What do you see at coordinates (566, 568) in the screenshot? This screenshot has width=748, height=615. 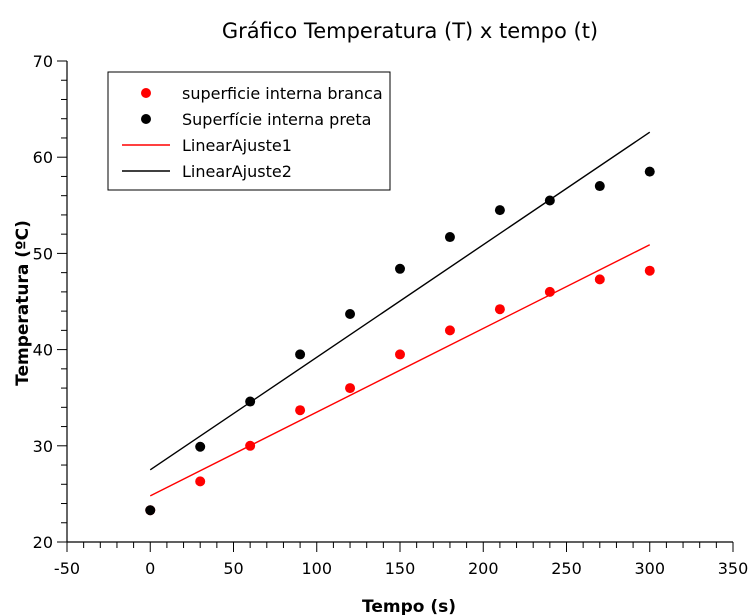 I see `x-tick-label: 250` at bounding box center [566, 568].